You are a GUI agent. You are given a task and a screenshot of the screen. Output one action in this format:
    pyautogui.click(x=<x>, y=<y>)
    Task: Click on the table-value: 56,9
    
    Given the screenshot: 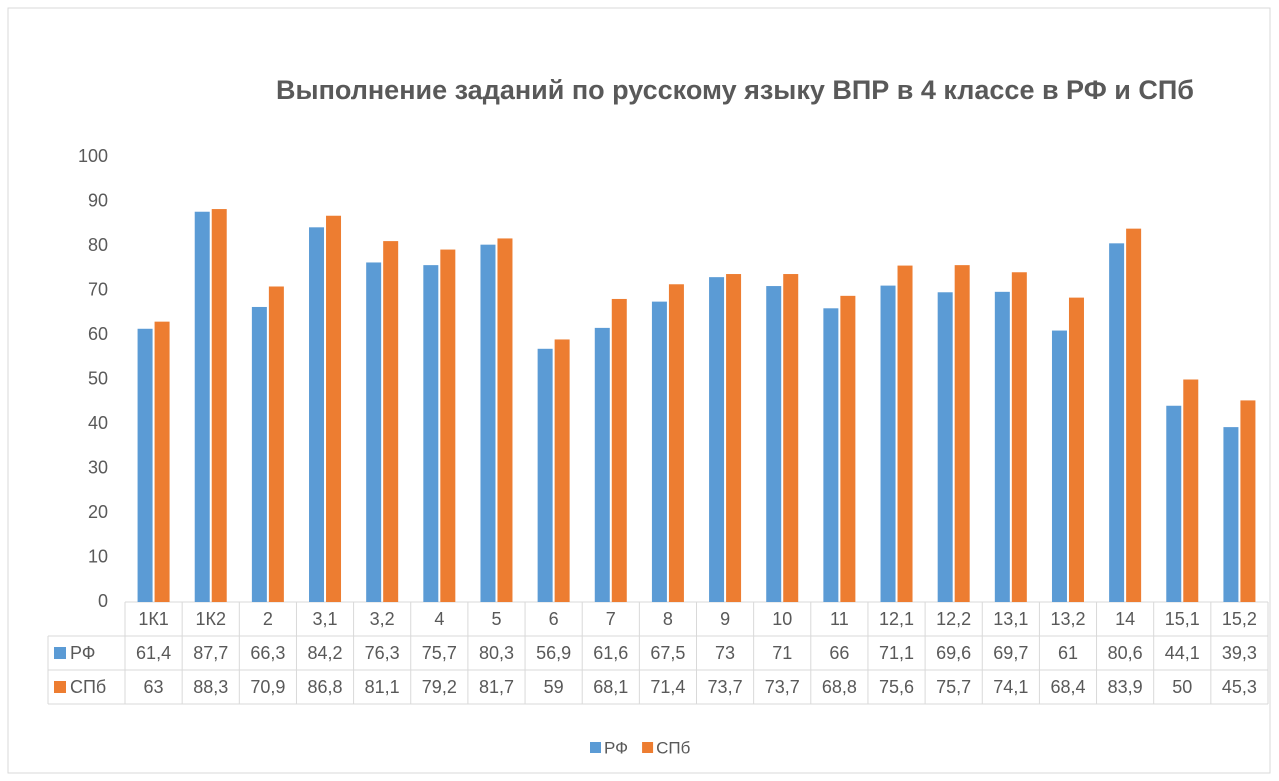 What is the action you would take?
    pyautogui.click(x=553, y=653)
    